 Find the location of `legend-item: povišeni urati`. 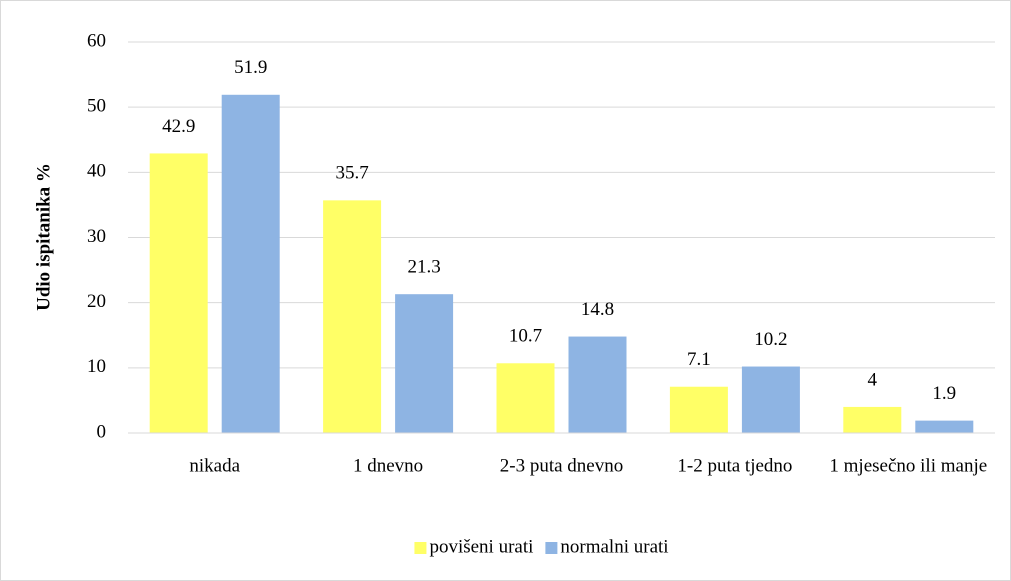

legend-item: povišeni urati is located at coordinates (473, 546).